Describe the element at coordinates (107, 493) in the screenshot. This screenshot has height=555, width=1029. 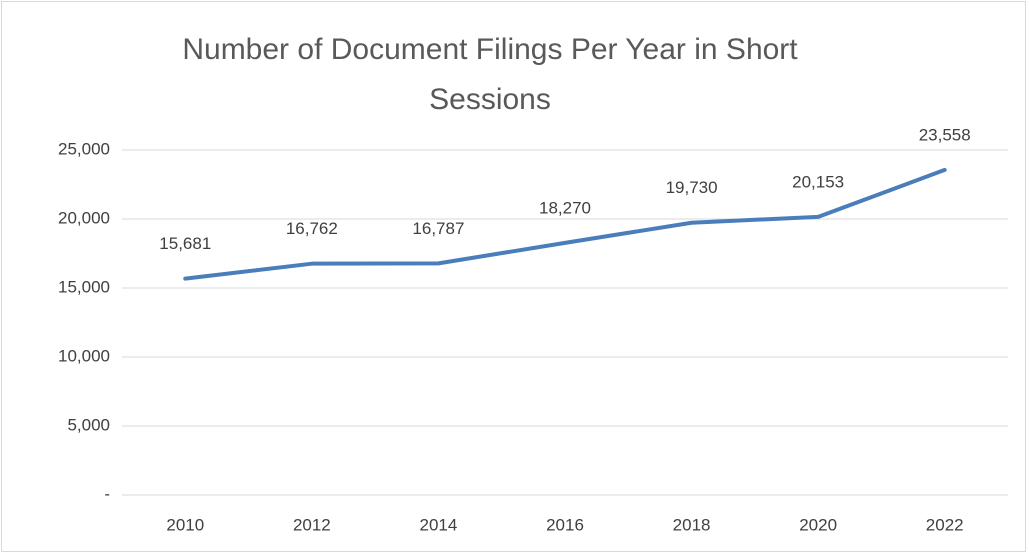
I see `y-tick-label: -` at that location.